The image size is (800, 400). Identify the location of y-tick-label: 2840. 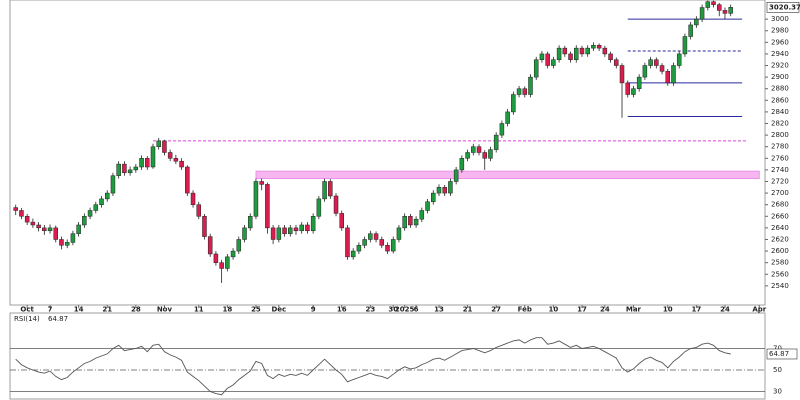
(780, 112).